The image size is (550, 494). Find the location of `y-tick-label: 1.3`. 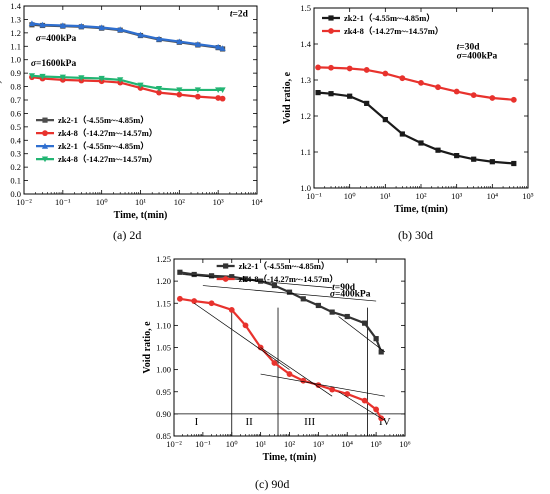

y-tick-label: 1.3 is located at coordinates (15, 19).